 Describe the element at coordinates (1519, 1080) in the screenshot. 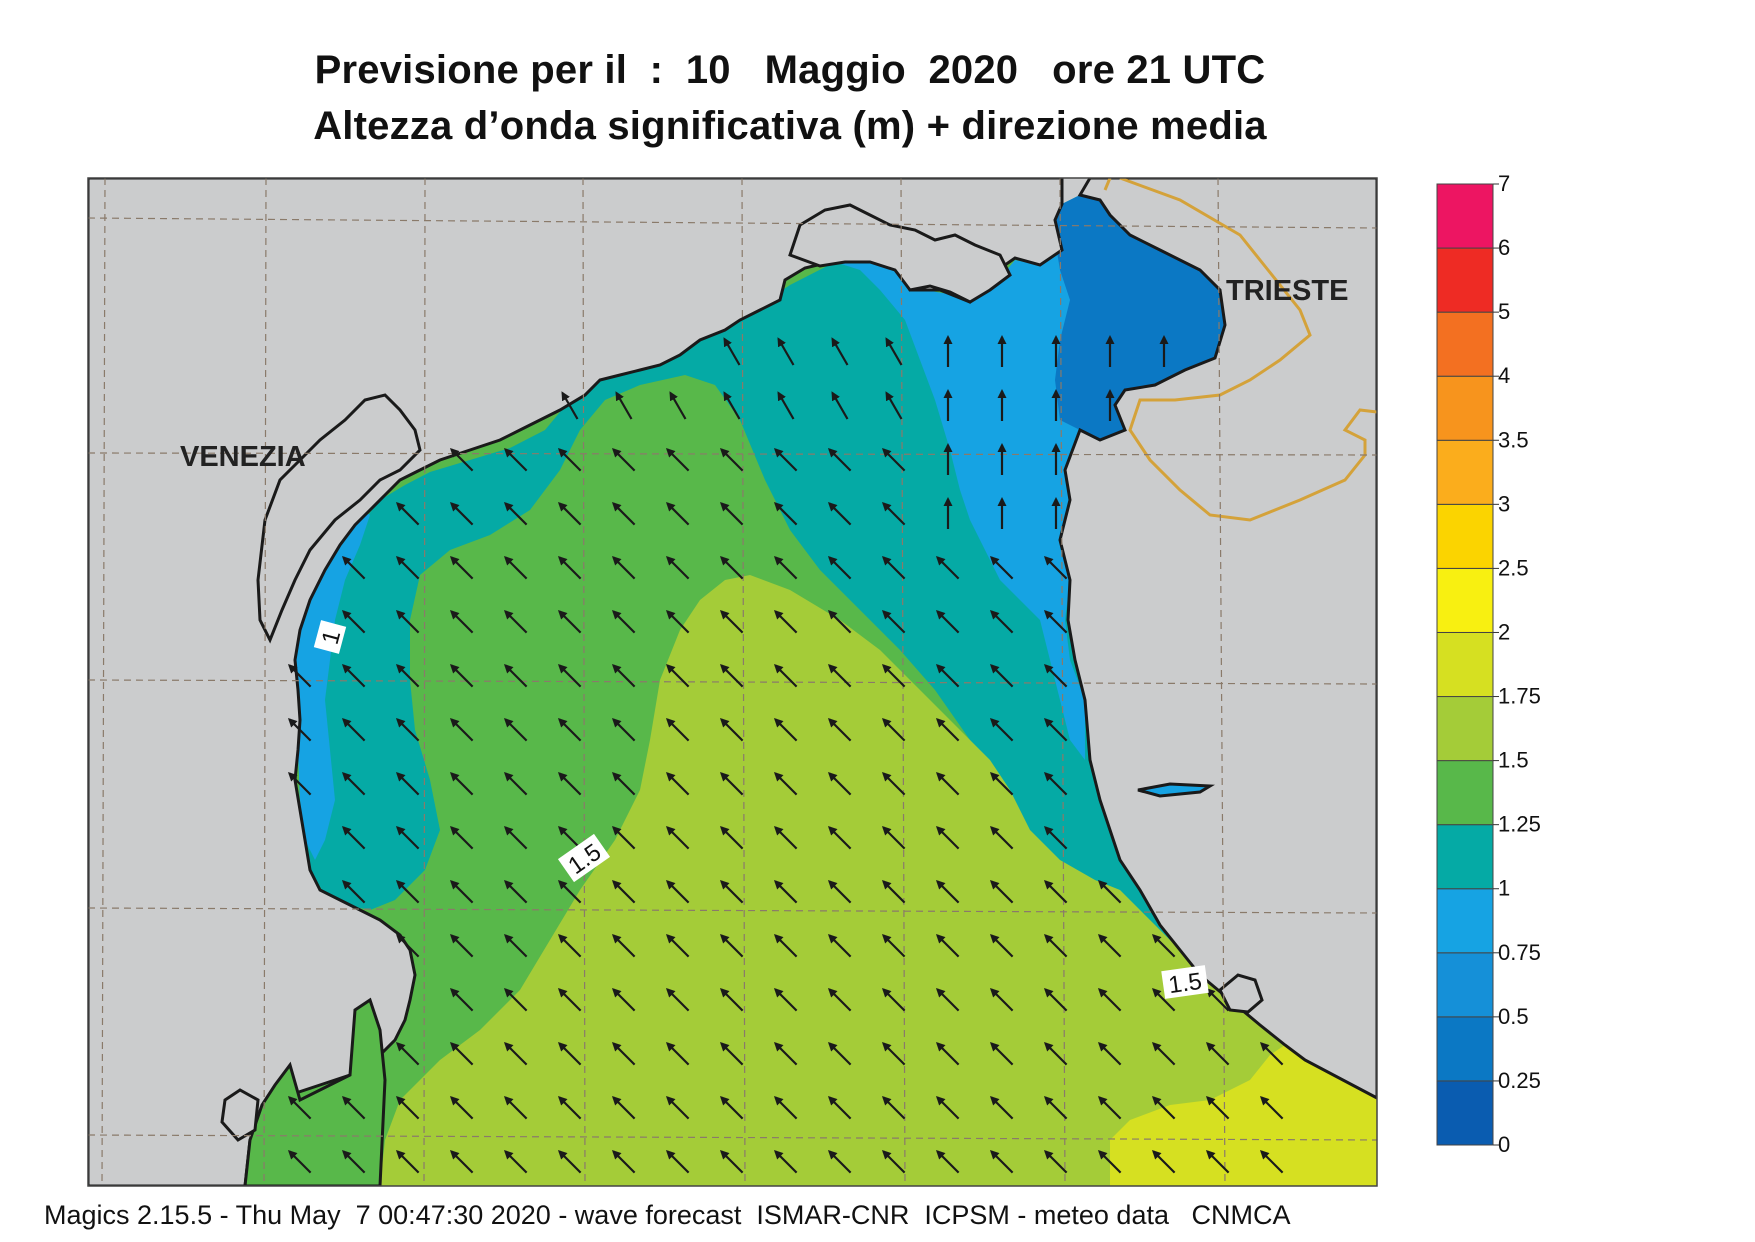

I see `legend-tick-label: 0.25` at that location.